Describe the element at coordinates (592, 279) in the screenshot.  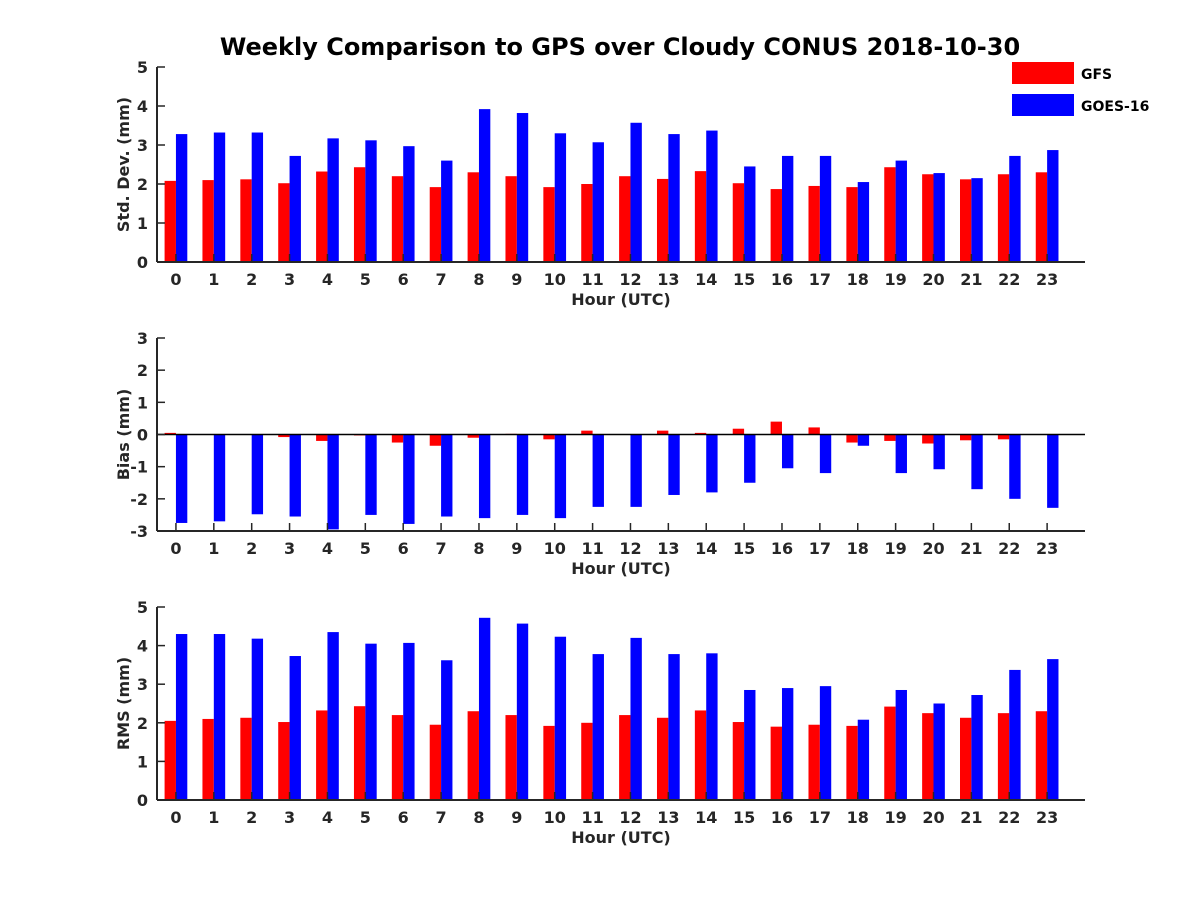
I see `x-tick-label-stddev-11: 11` at that location.